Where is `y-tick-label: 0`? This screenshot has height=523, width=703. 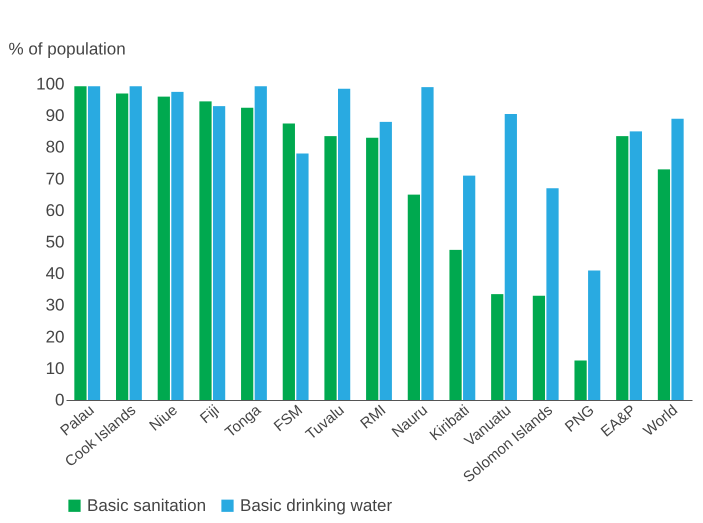
y-tick-label: 0 is located at coordinates (59, 400).